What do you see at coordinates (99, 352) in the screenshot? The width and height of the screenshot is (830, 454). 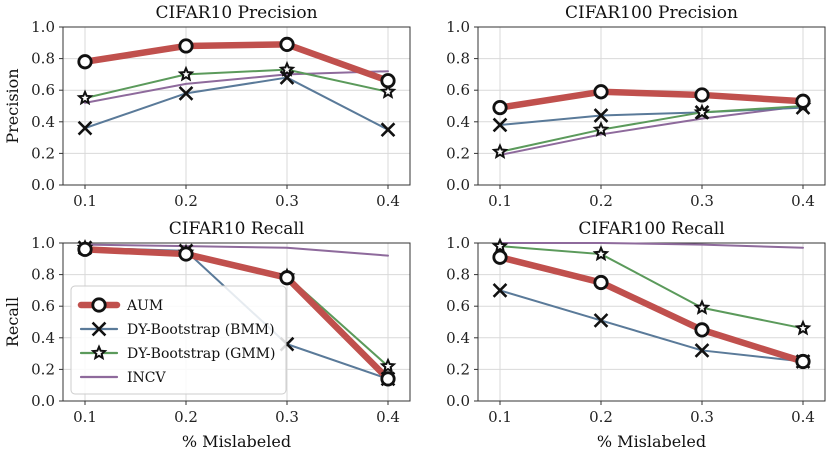 I see `legend-marker-dy-bootstrap-gmm` at bounding box center [99, 352].